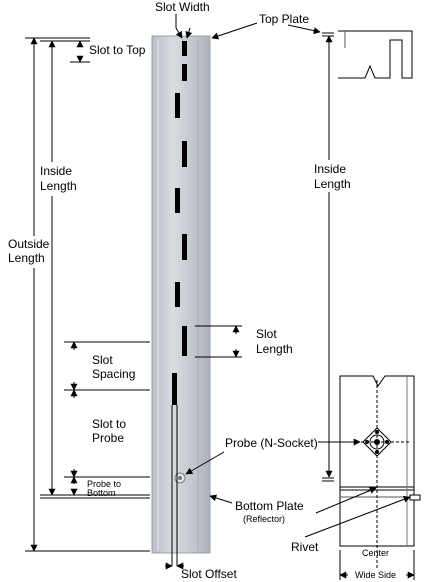 The width and height of the screenshot is (429, 582). I want to click on slot-spacing-label-line1: Slot, so click(102, 360).